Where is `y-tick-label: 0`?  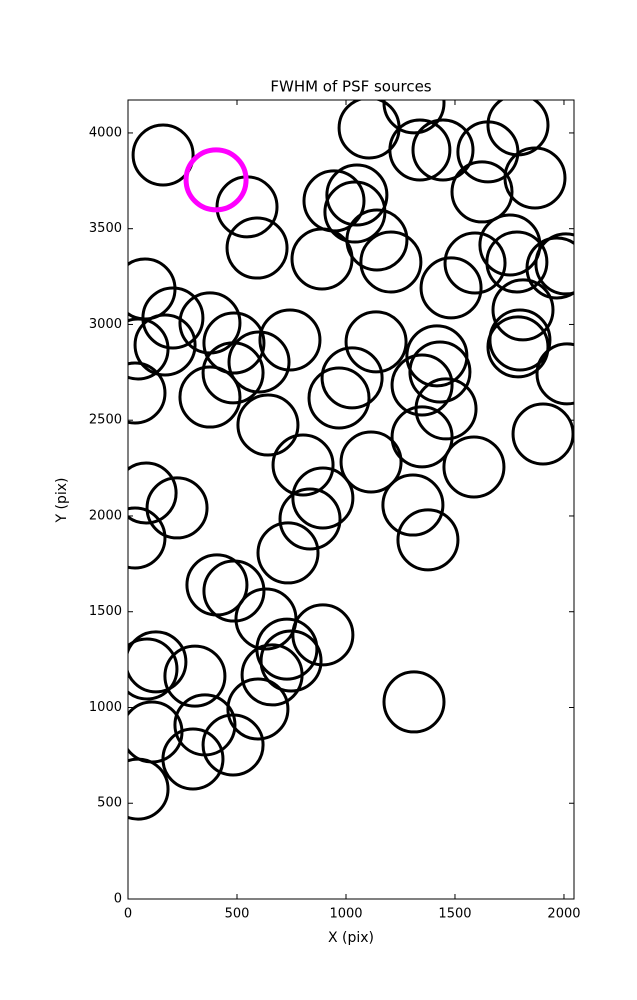
y-tick-label: 0 is located at coordinates (118, 899).